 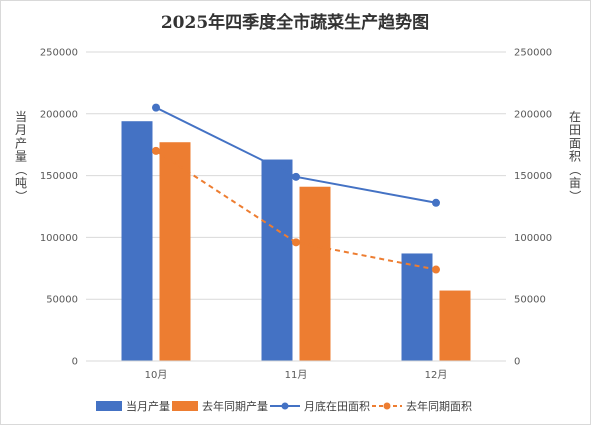 I want to click on legend-label: 当月产量, so click(x=148, y=406).